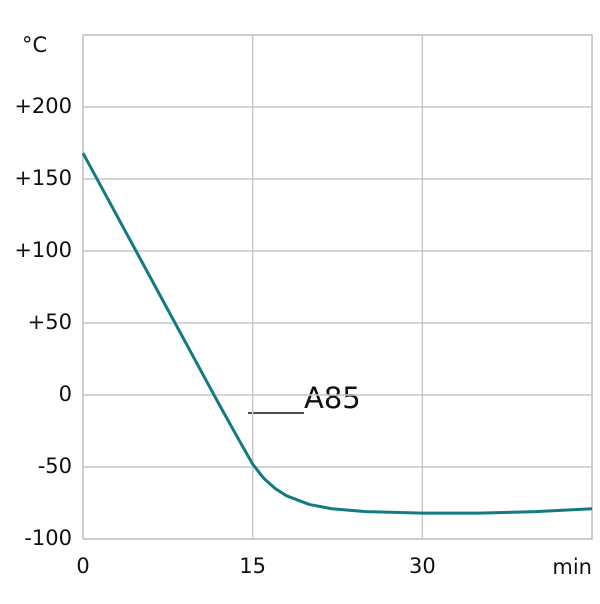  What do you see at coordinates (50, 322) in the screenshot?
I see `y-tick-label: +50` at bounding box center [50, 322].